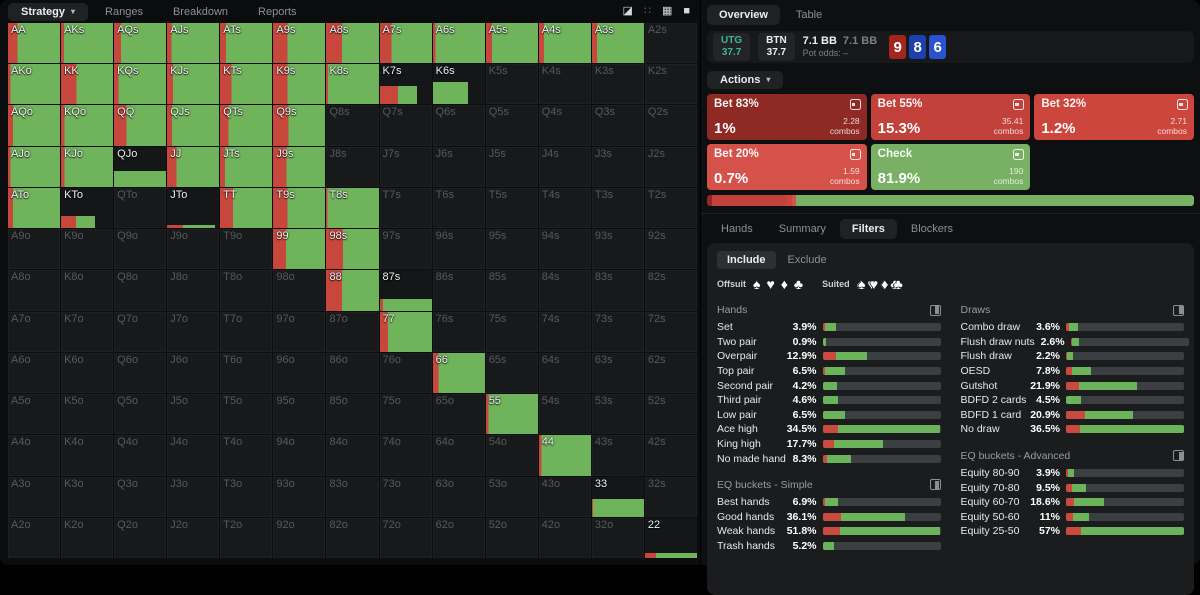 This screenshot has width=1200, height=595. I want to click on action-button-bet-55-: Bet 55% 15.3% 35.41 combos, so click(950, 117).